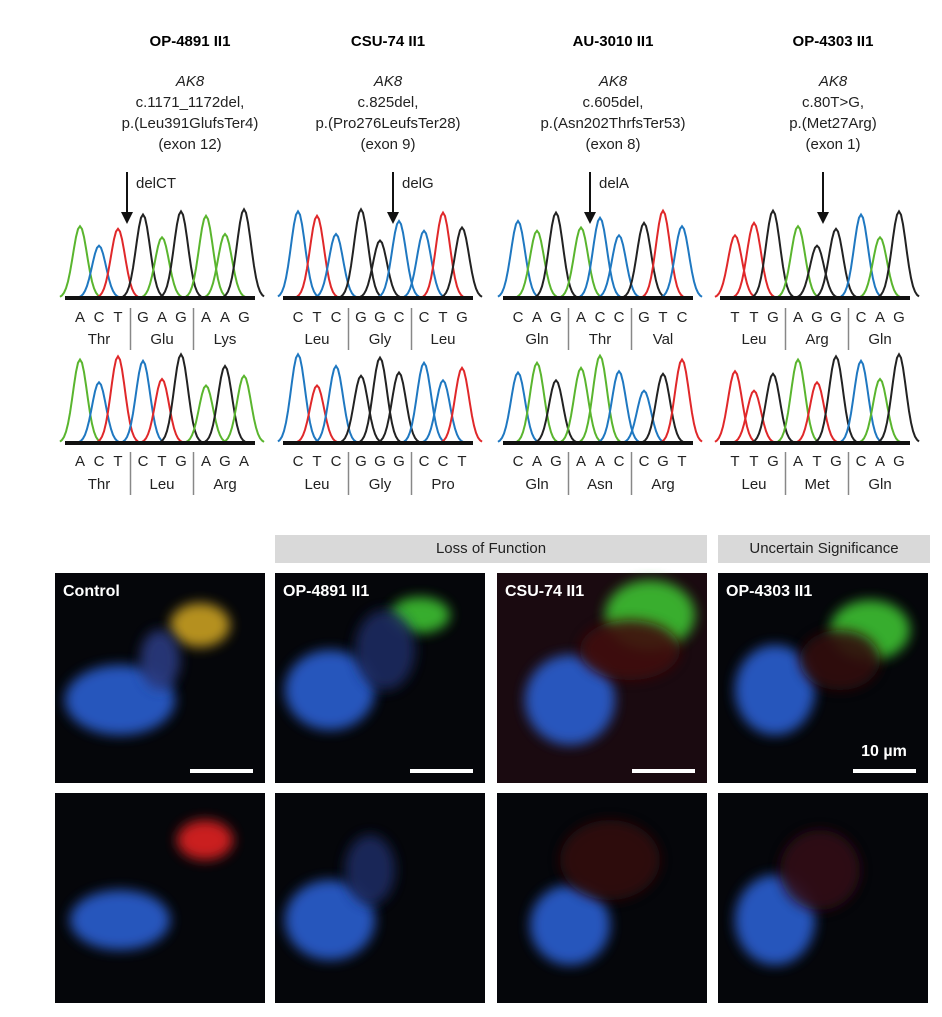  I want to click on amino-acid: Arg, so click(816, 339).